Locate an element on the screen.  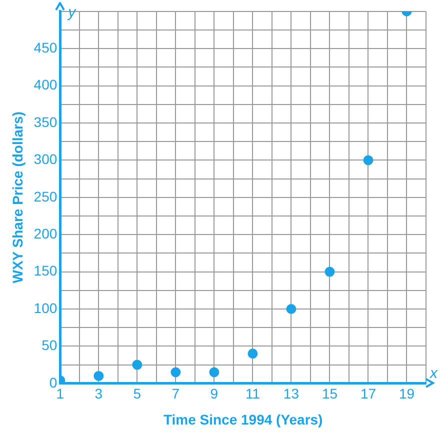
y-tick-label: 150 is located at coordinates (46, 270).